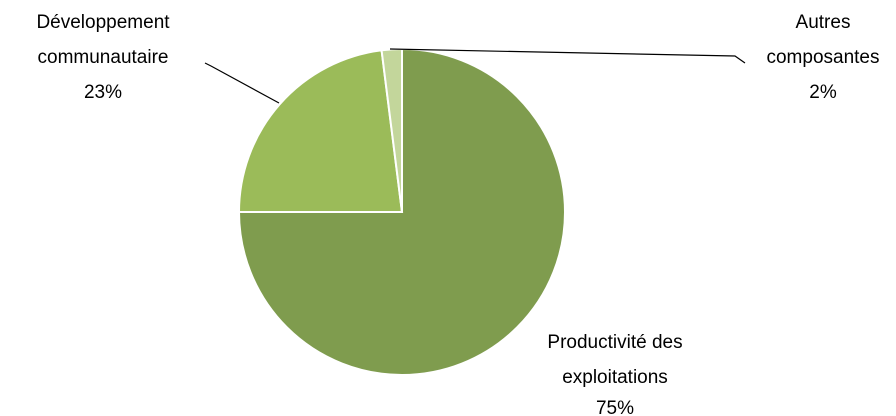 The image size is (896, 416). Describe the element at coordinates (615, 377) in the screenshot. I see `slice-name-label-0-1: exploitations` at that location.